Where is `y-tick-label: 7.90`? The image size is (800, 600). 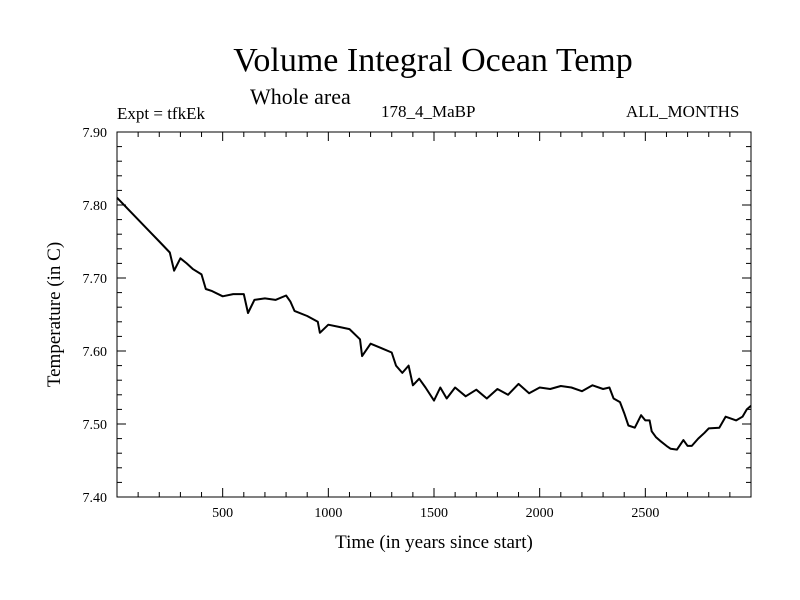 y-tick-label: 7.90 is located at coordinates (95, 133).